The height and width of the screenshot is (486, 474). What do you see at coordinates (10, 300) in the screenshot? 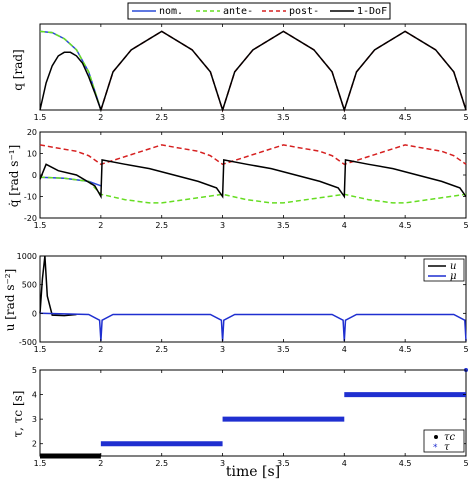
I see `ylabel-u: u [rad s⁻²]` at bounding box center [10, 300].